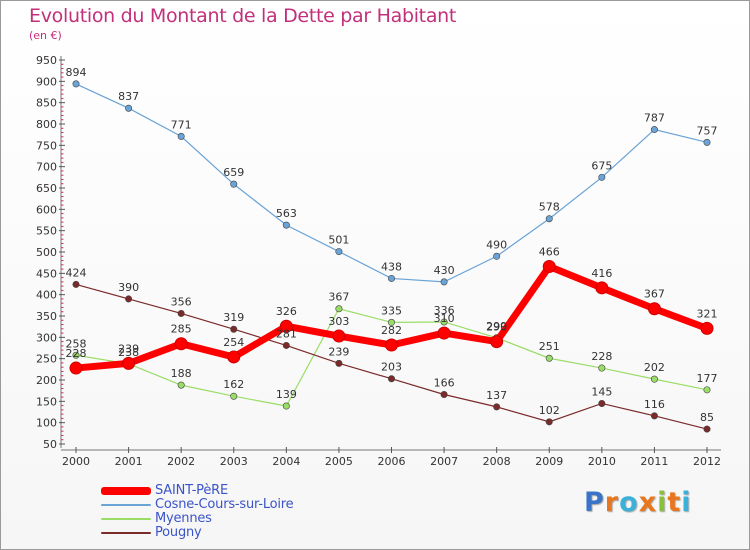 The image size is (750, 550). What do you see at coordinates (46, 124) in the screenshot?
I see `y-tick-label: 800` at bounding box center [46, 124].